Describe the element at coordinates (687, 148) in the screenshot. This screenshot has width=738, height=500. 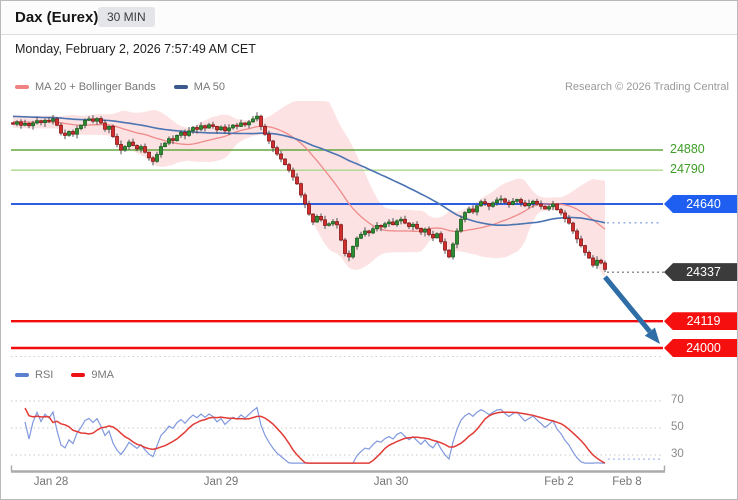
I see `price-level-label-resistance-1: 24880` at that location.